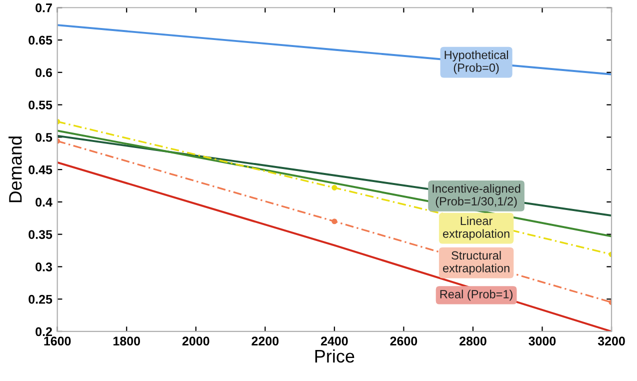 The height and width of the screenshot is (381, 637). Describe the element at coordinates (44, 137) in the screenshot. I see `y-tick-label: 0.5` at that location.